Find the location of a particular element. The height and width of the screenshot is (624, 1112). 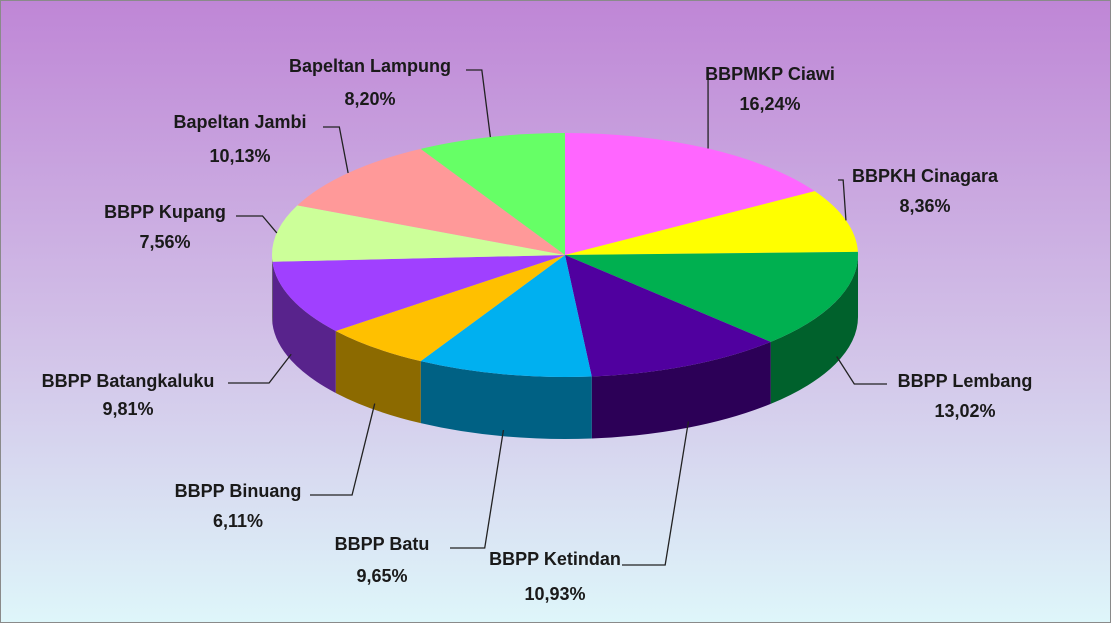

slice-label: BBPP Lembang is located at coordinates (965, 381).